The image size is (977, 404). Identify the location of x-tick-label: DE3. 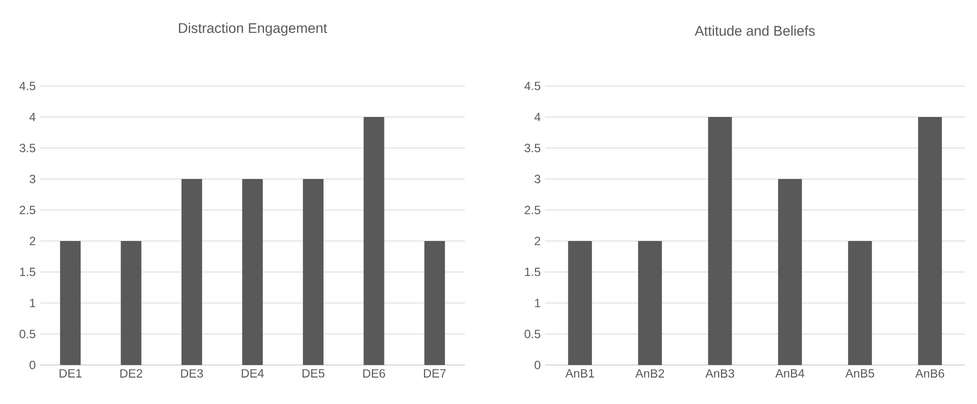
(192, 373).